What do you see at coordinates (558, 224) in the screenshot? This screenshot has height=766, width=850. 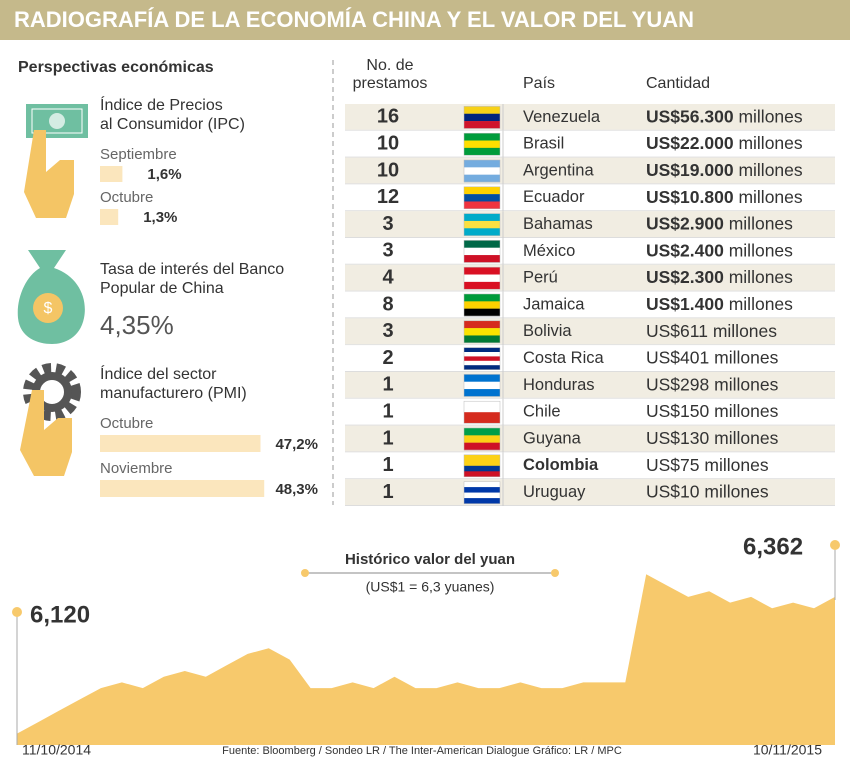 I see `country: Bahamas` at bounding box center [558, 224].